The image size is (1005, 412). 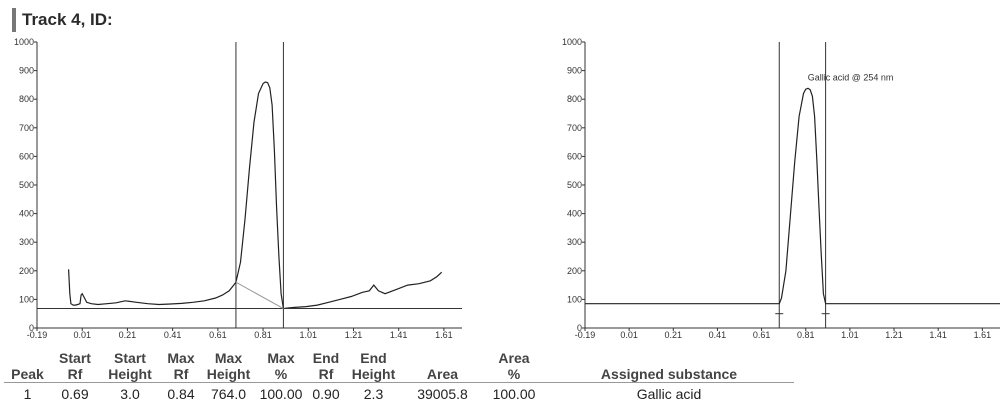 What do you see at coordinates (181, 394) in the screenshot?
I see `table-cell: 0.84` at bounding box center [181, 394].